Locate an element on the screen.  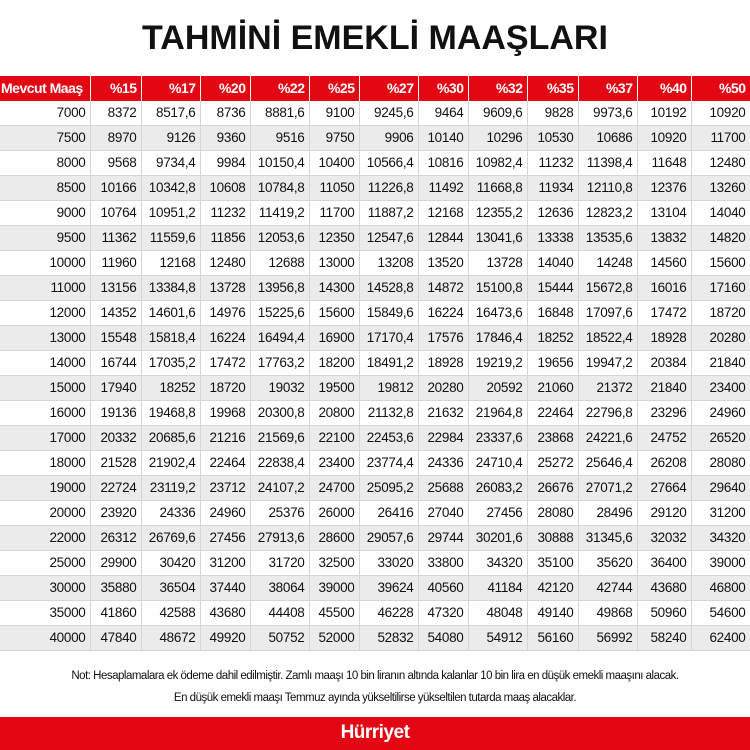
column-header: %15 is located at coordinates (116, 88).